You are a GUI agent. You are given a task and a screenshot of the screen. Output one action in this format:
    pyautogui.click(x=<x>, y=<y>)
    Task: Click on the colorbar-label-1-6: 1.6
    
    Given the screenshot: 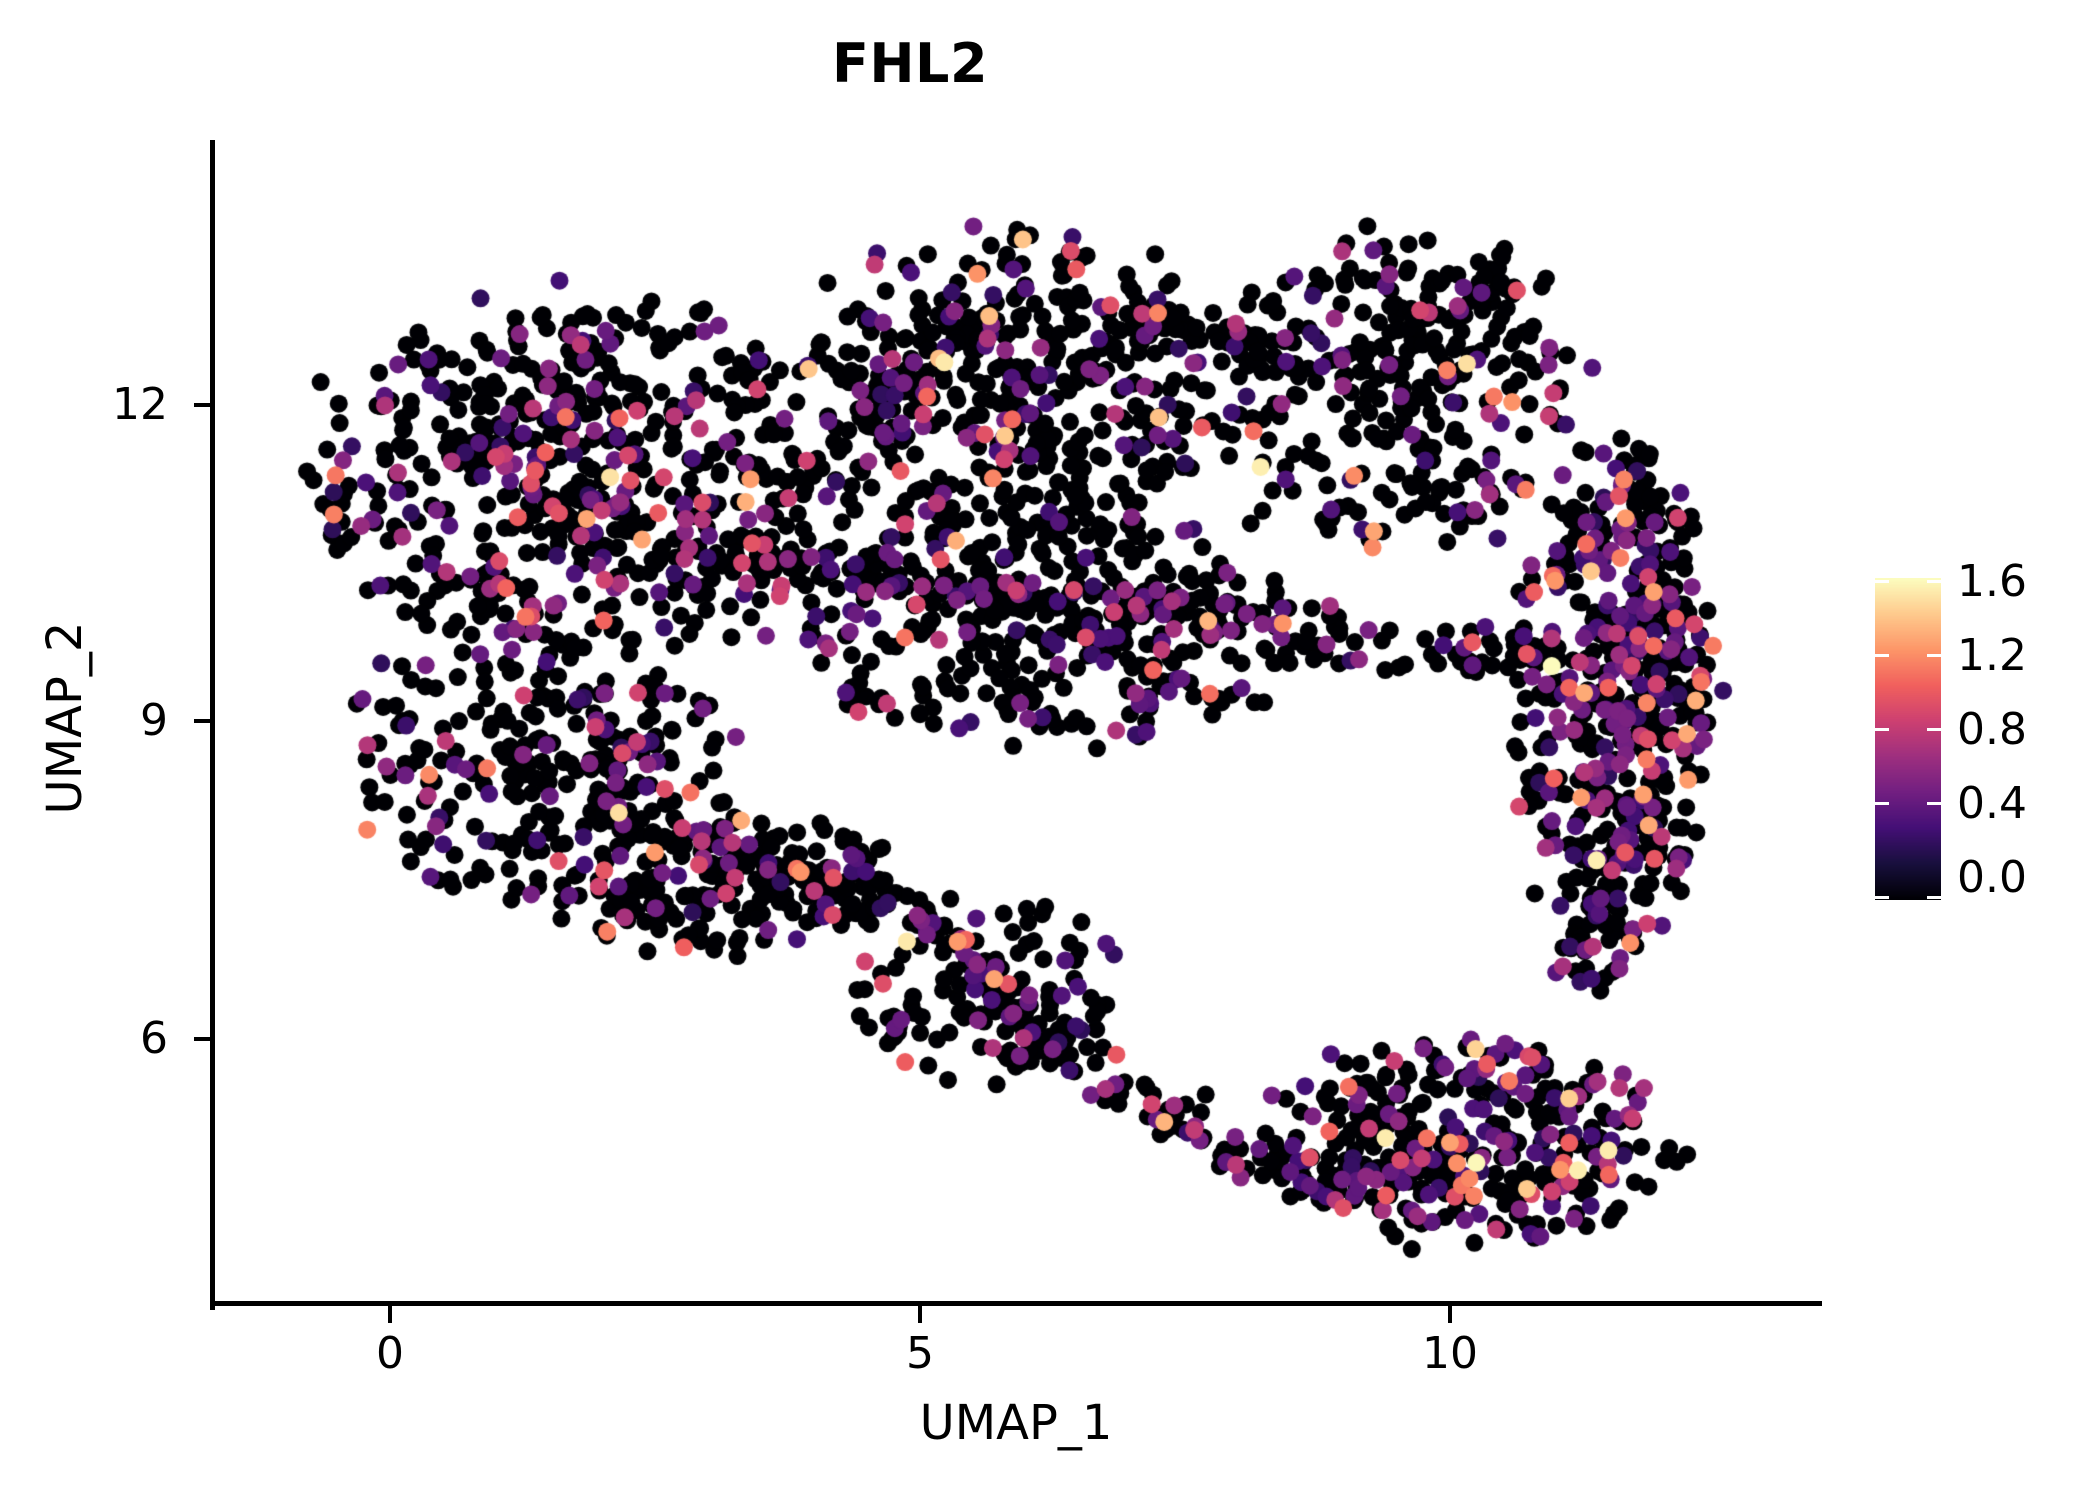 What is the action you would take?
    pyautogui.click(x=1992, y=581)
    